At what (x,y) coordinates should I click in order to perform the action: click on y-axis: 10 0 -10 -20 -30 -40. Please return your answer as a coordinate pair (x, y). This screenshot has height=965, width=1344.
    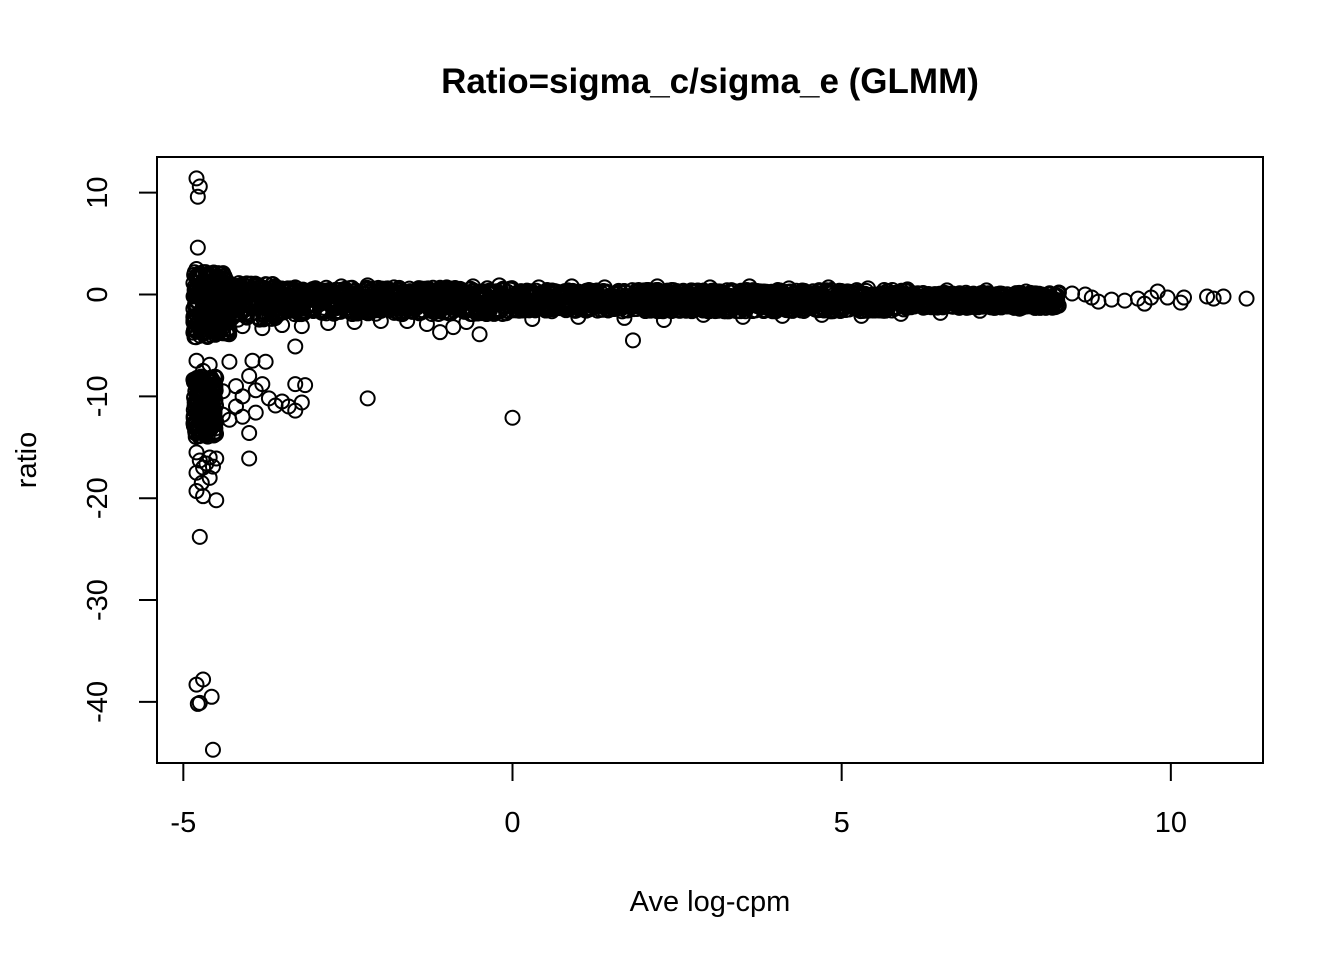
    Looking at the image, I should click on (120, 450).